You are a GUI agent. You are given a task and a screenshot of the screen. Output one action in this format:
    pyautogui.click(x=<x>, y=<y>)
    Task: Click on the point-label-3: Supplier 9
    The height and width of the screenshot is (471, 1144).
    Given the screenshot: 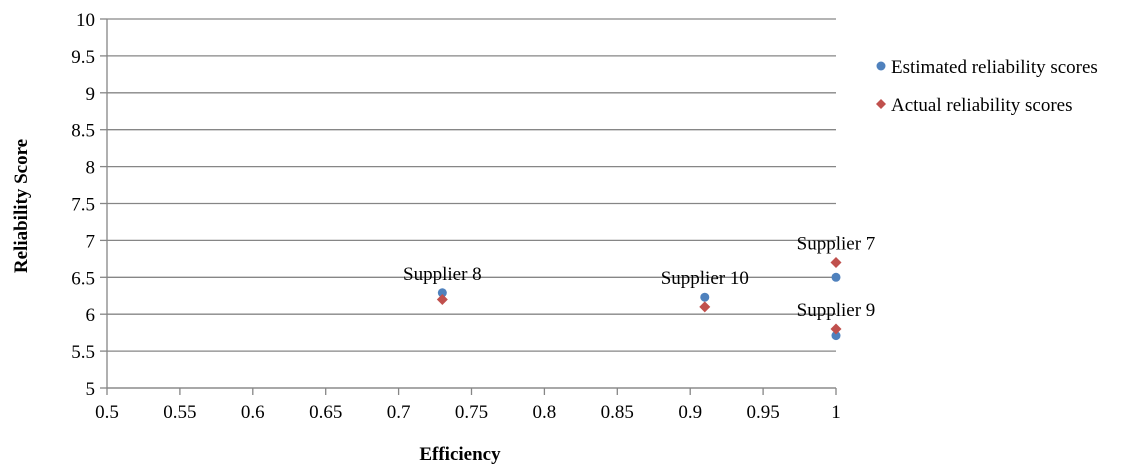 What is the action you would take?
    pyautogui.click(x=836, y=310)
    